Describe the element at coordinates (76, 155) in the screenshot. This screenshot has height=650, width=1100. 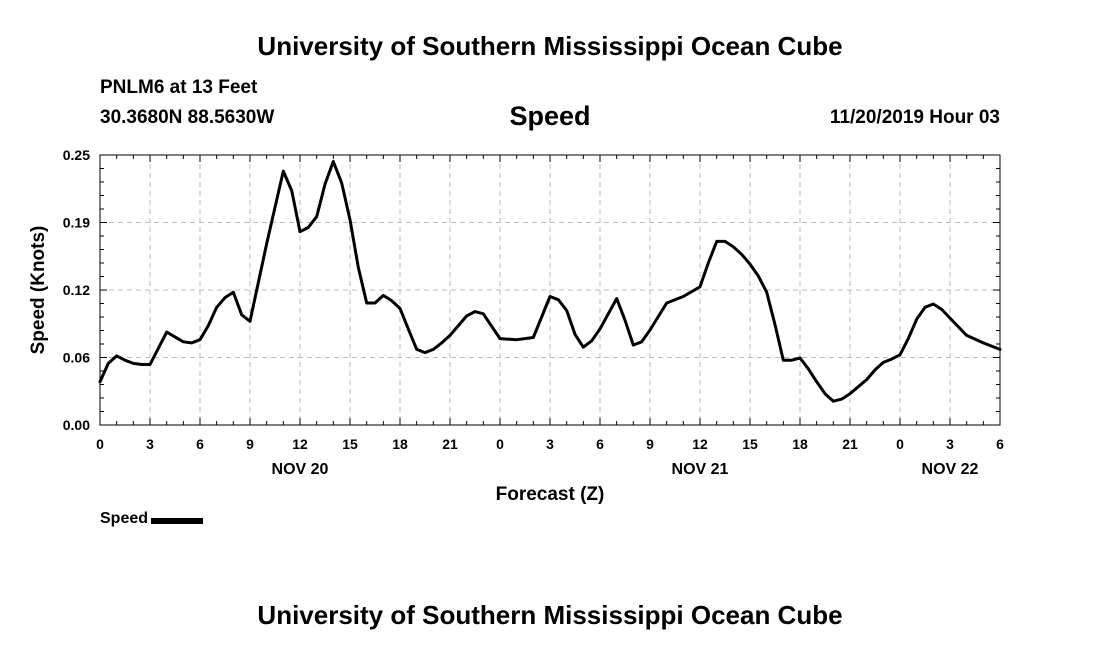
I see `y-tick-label: 0.25` at that location.